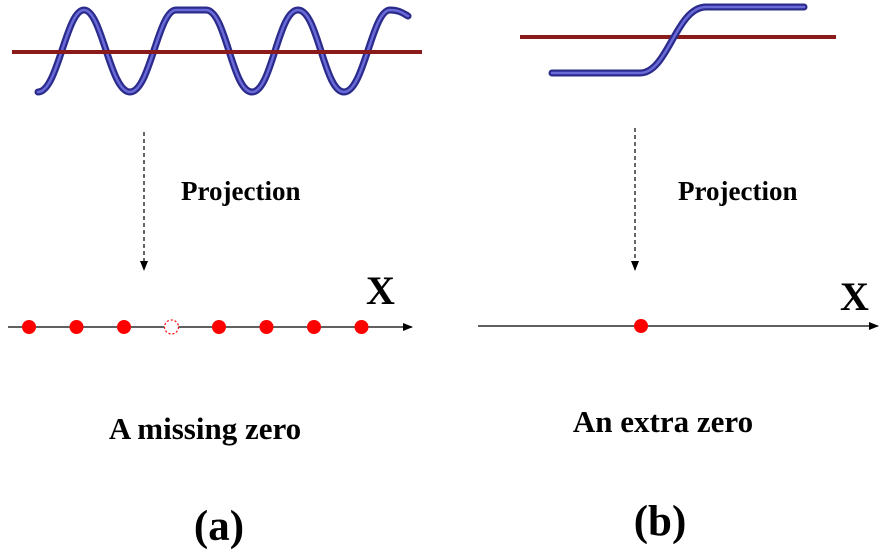 The image size is (880, 560). Describe the element at coordinates (854, 296) in the screenshot. I see `panel-b-axis-label: X` at that location.